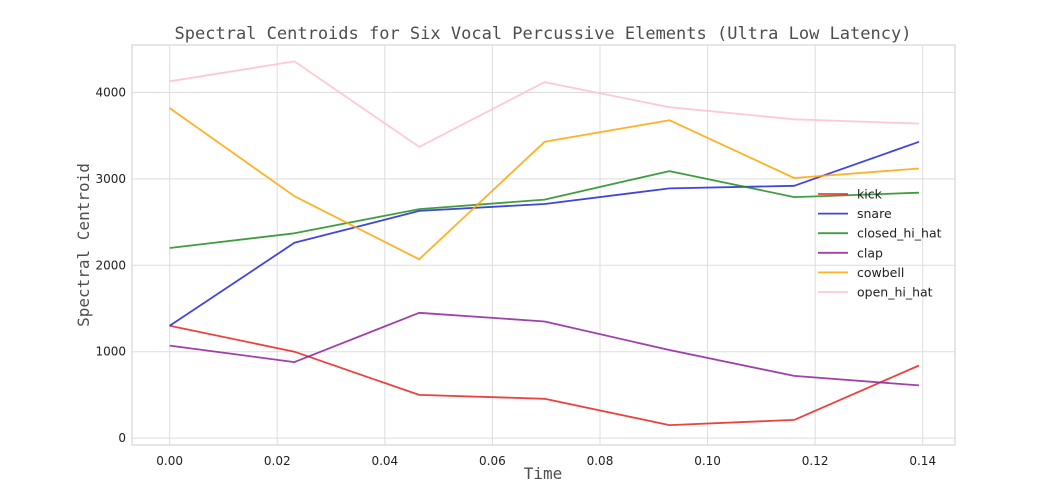 This screenshot has height=496, width=1061. I want to click on x-tick-label: 0.06, so click(492, 461).